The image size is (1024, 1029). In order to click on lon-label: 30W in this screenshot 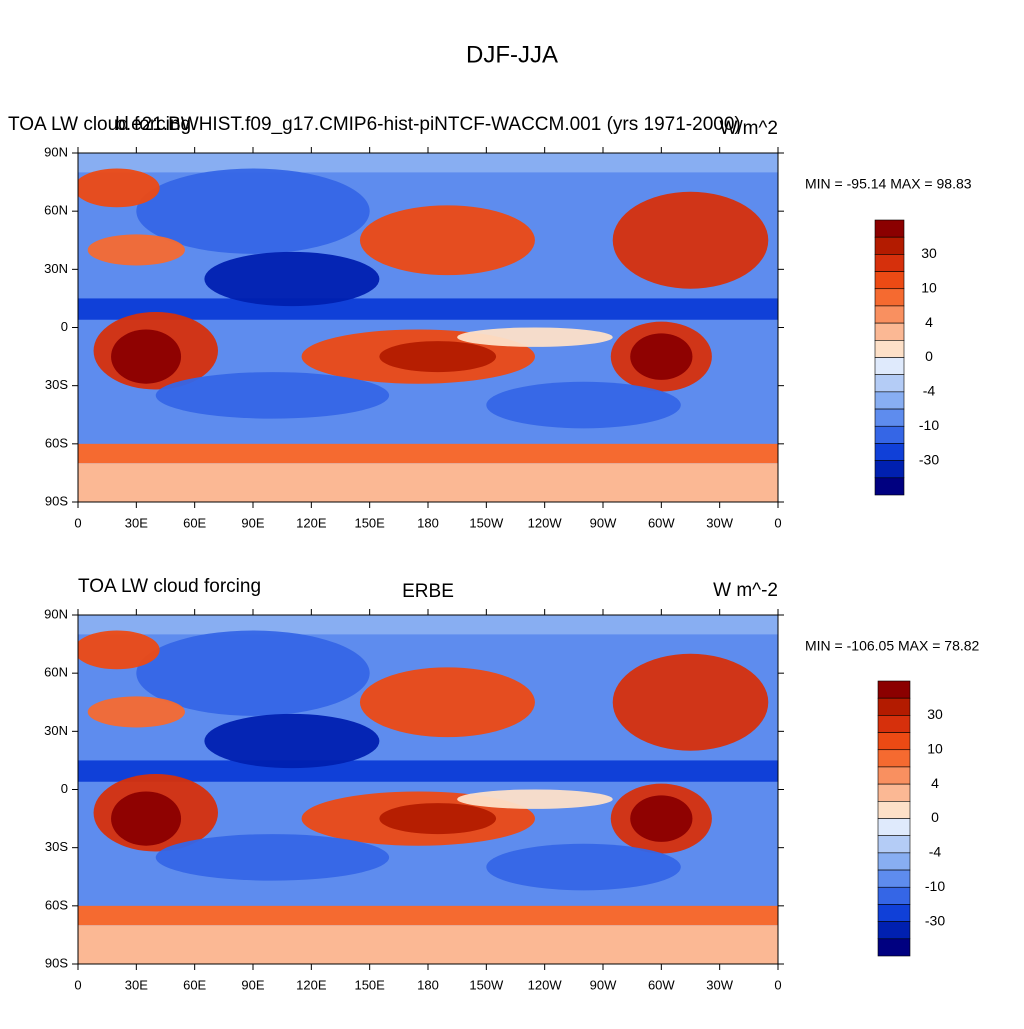, I will do `click(719, 984)`.